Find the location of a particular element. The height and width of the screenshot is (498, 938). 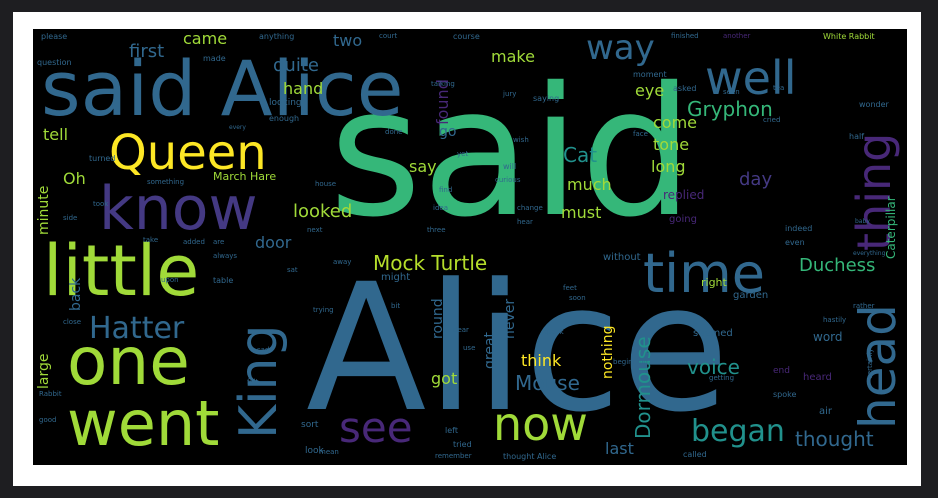

word-remember: remember is located at coordinates (453, 456).